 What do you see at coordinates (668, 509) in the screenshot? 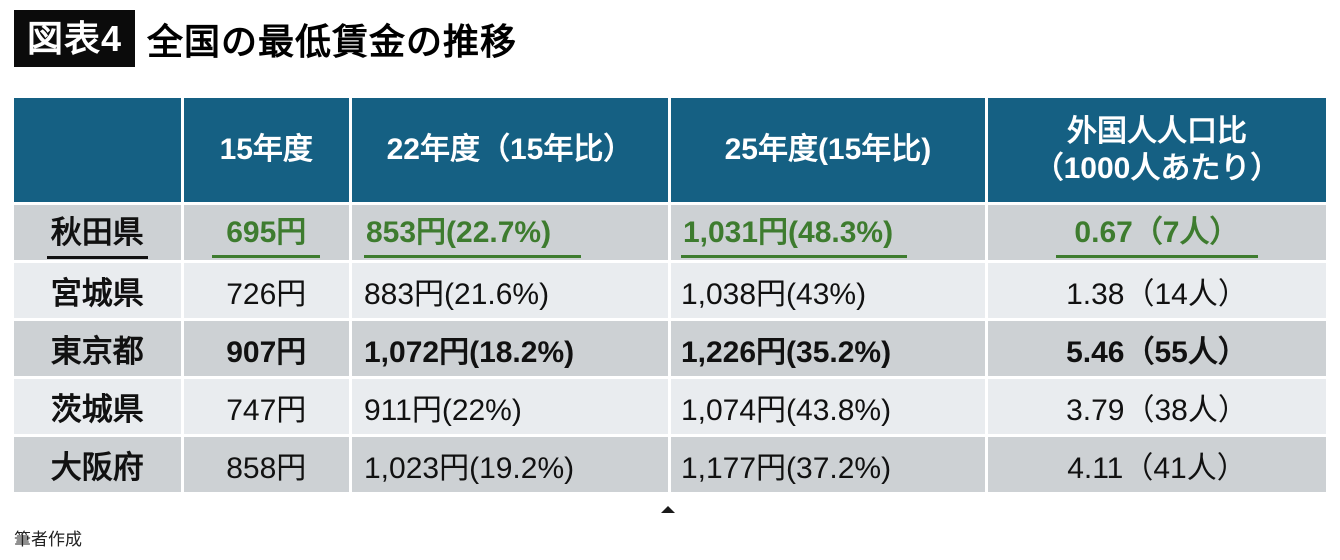
I see `caret-up-icon` at bounding box center [668, 509].